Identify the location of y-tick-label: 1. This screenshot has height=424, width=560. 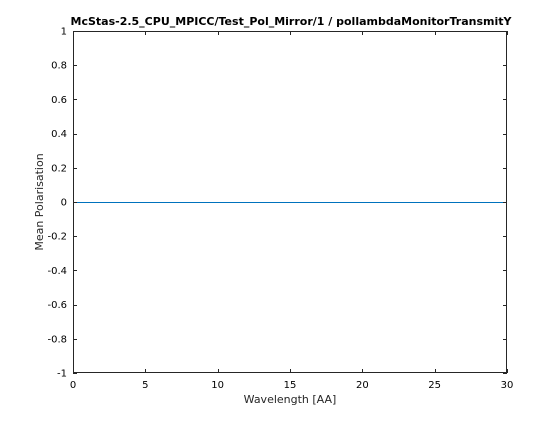
(64, 32).